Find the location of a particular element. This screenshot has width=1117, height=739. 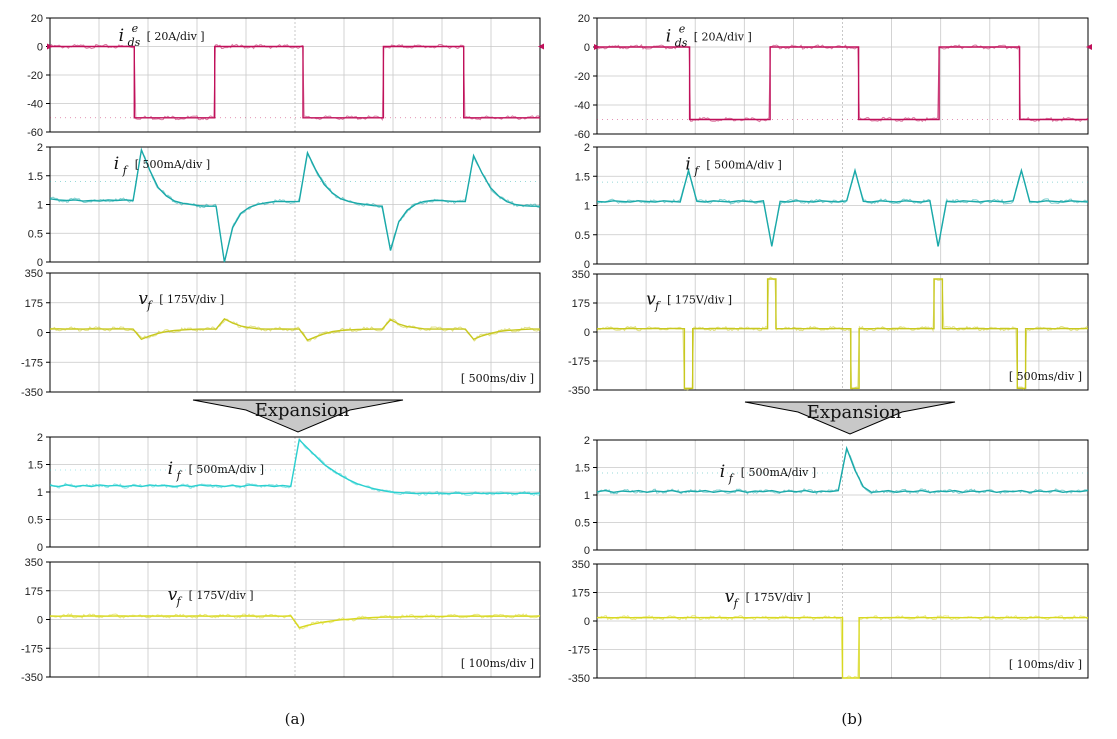

series-line-a_vf is located at coordinates (294, 329).